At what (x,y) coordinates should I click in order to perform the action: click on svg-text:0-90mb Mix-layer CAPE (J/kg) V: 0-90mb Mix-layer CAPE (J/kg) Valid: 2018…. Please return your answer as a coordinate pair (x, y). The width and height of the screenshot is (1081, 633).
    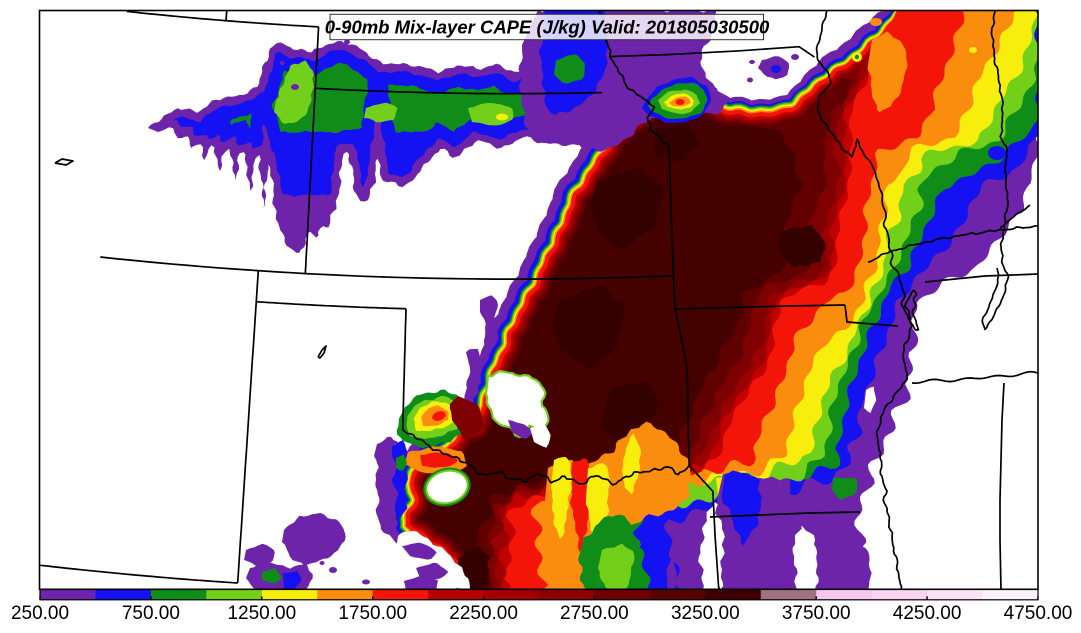
    Looking at the image, I should click on (547, 27).